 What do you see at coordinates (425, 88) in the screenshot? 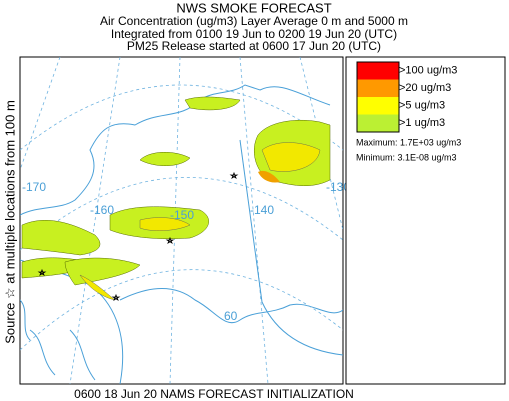
I see `legend-label: >20 ug/m3` at bounding box center [425, 88].